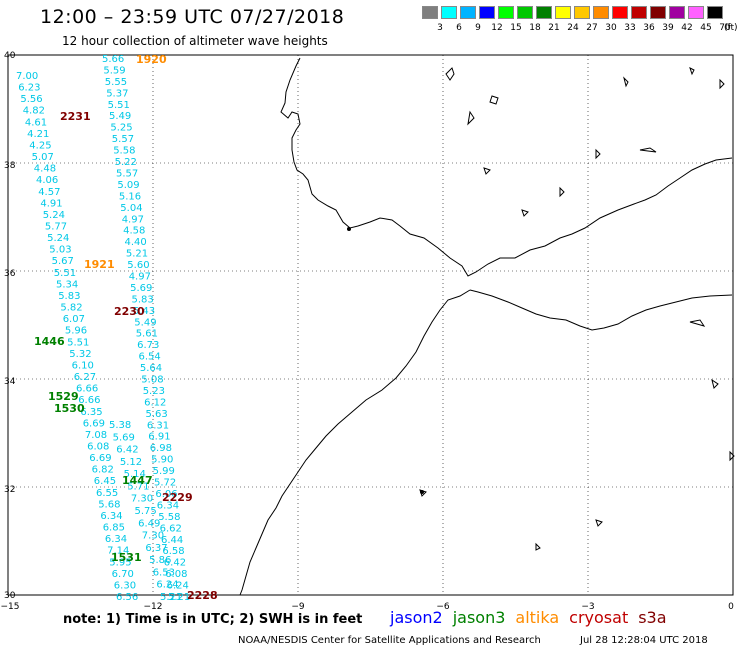 This screenshot has width=740, height=650. Describe the element at coordinates (124, 151) in the screenshot. I see `wave-height-value: 5.58` at that location.